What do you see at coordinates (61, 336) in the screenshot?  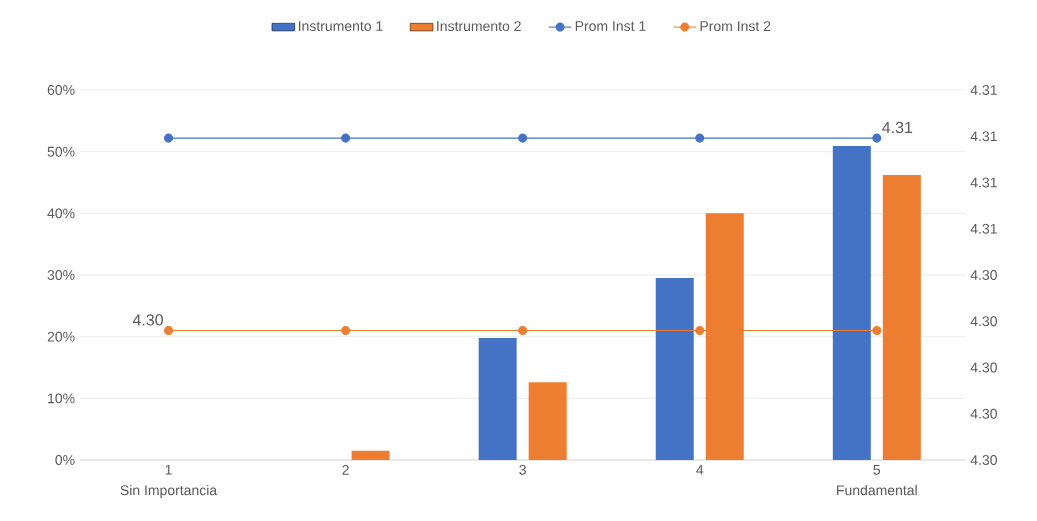 I see `y-tick-label: 20%` at bounding box center [61, 336].